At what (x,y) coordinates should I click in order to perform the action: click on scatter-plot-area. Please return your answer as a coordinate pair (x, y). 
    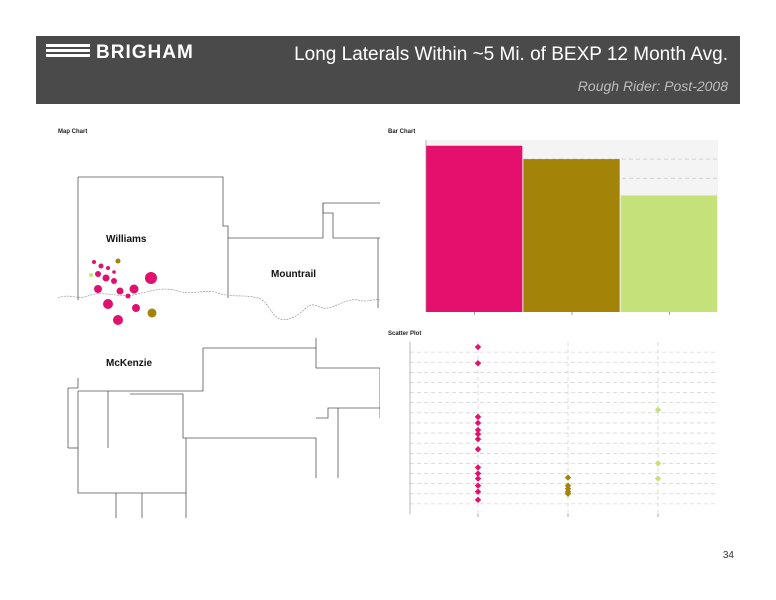
    Looking at the image, I should click on (563, 428).